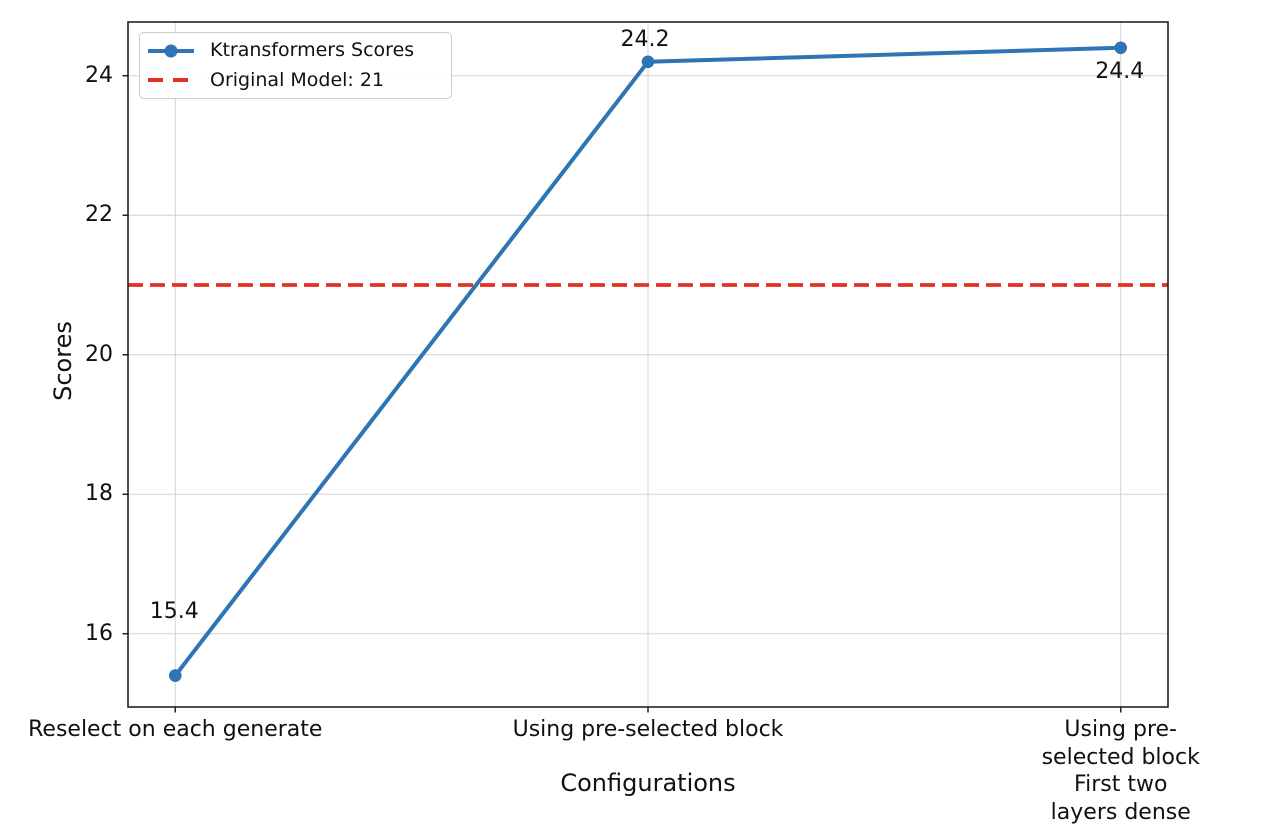 Image resolution: width=1280 pixels, height=826 pixels. Describe the element at coordinates (312, 50) in the screenshot. I see `legend-label-series: Ktransformers Scores` at that location.